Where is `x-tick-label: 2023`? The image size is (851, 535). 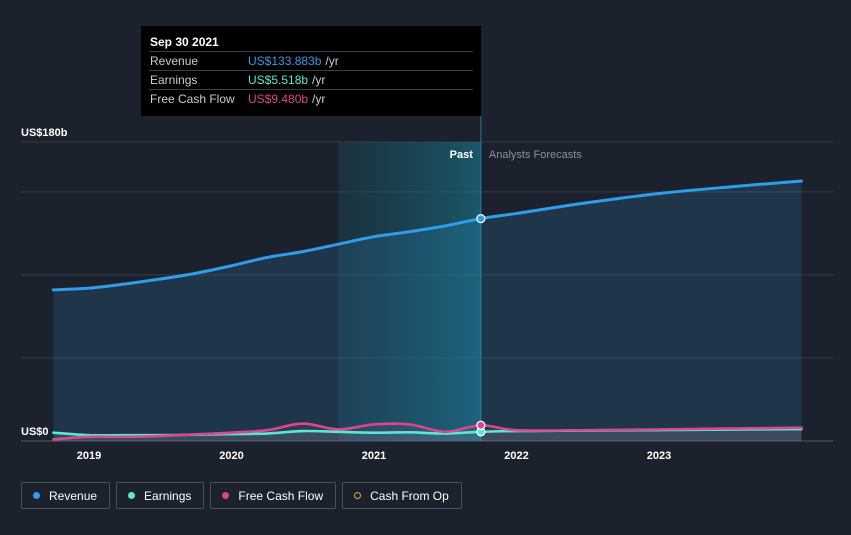 x-tick-label: 2023 is located at coordinates (659, 456).